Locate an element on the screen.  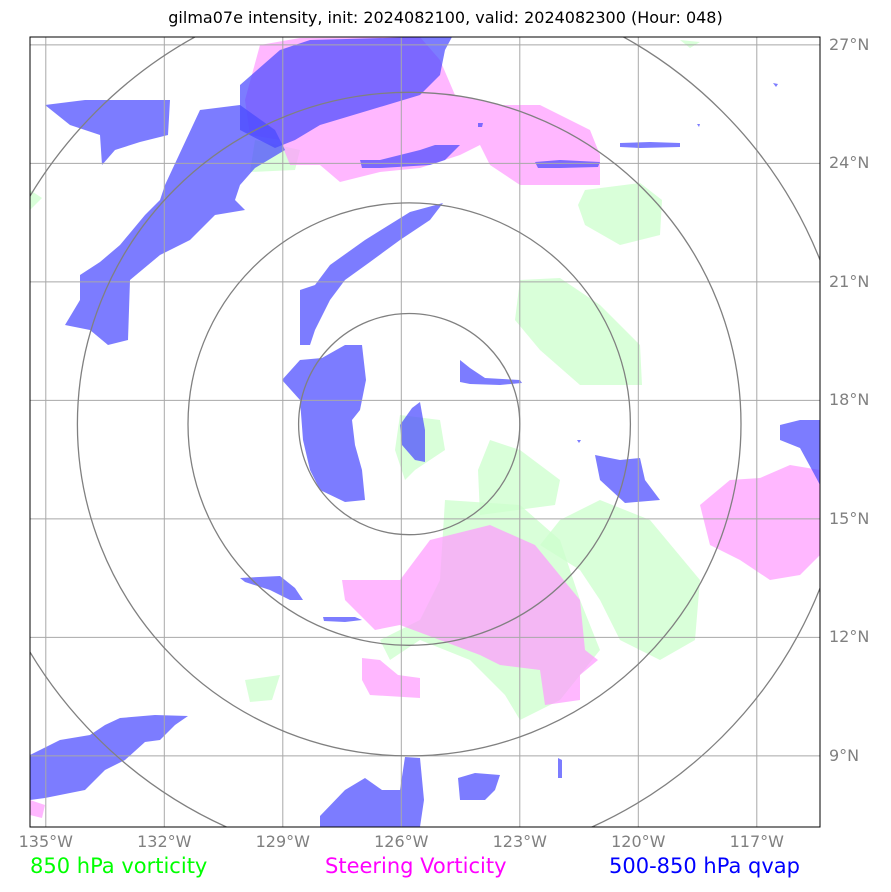
lon-tick-label: 117°W is located at coordinates (756, 841).